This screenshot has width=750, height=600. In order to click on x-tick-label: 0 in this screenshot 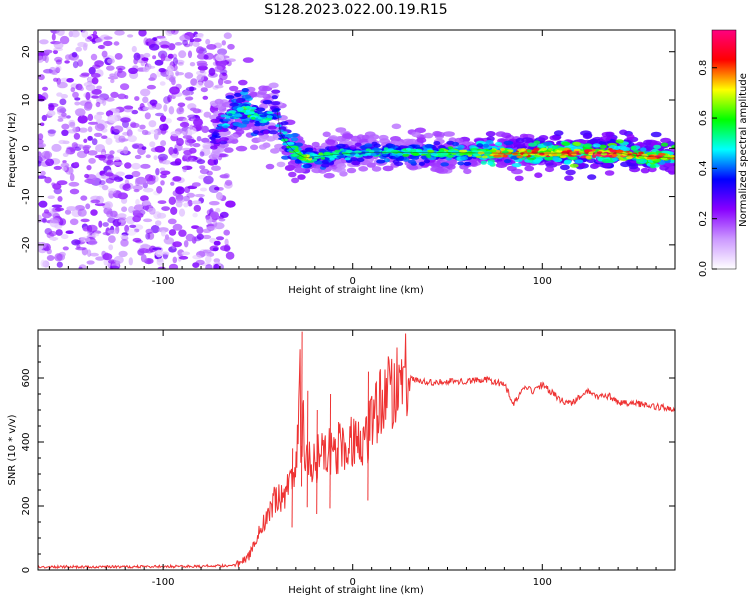, I will do `click(353, 582)`.